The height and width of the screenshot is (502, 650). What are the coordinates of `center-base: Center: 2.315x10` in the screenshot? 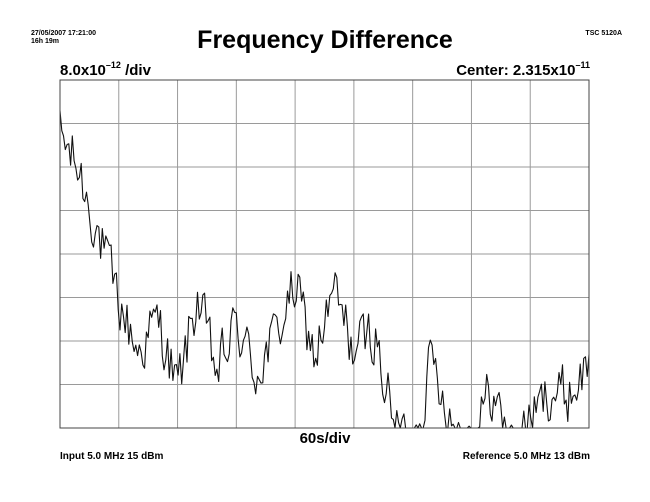 It's located at (516, 70).